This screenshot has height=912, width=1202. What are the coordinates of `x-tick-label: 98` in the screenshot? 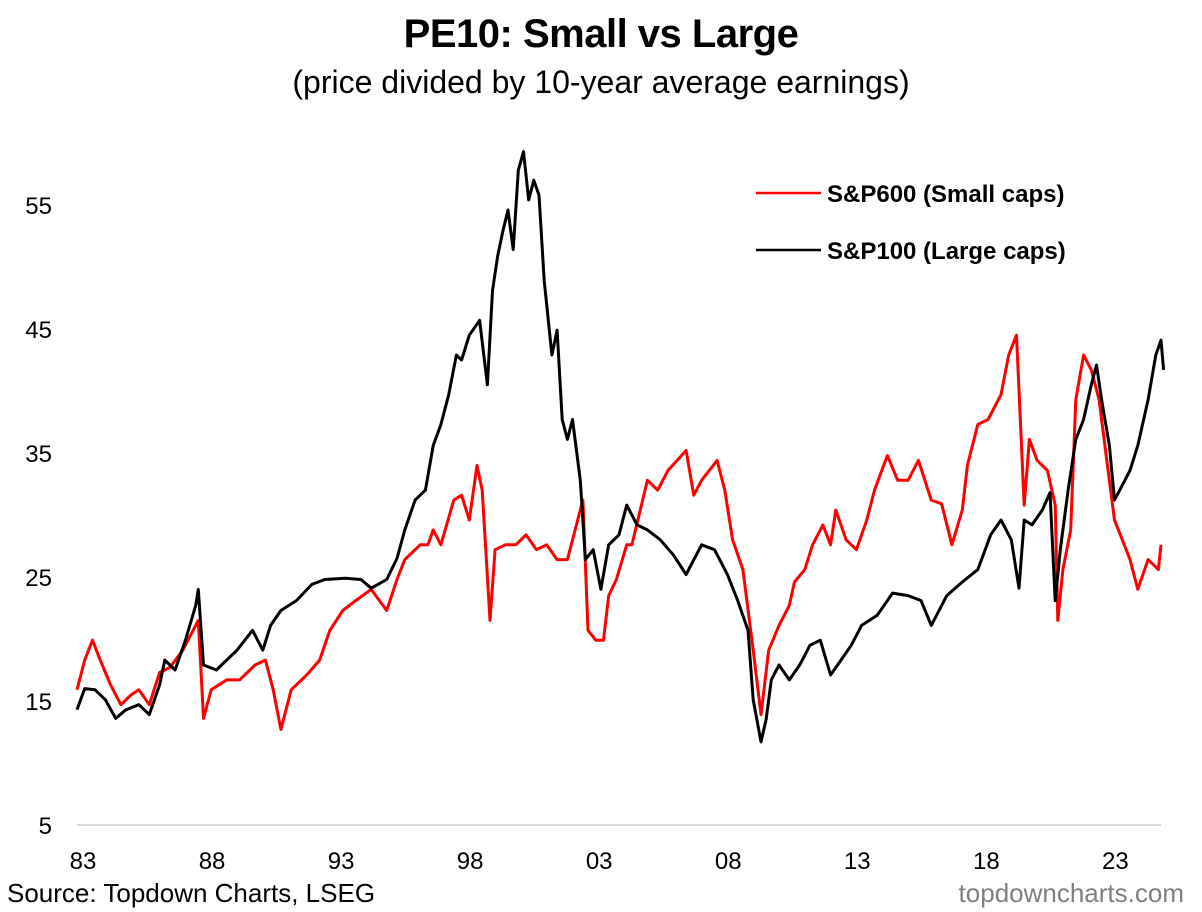 It's located at (470, 861).